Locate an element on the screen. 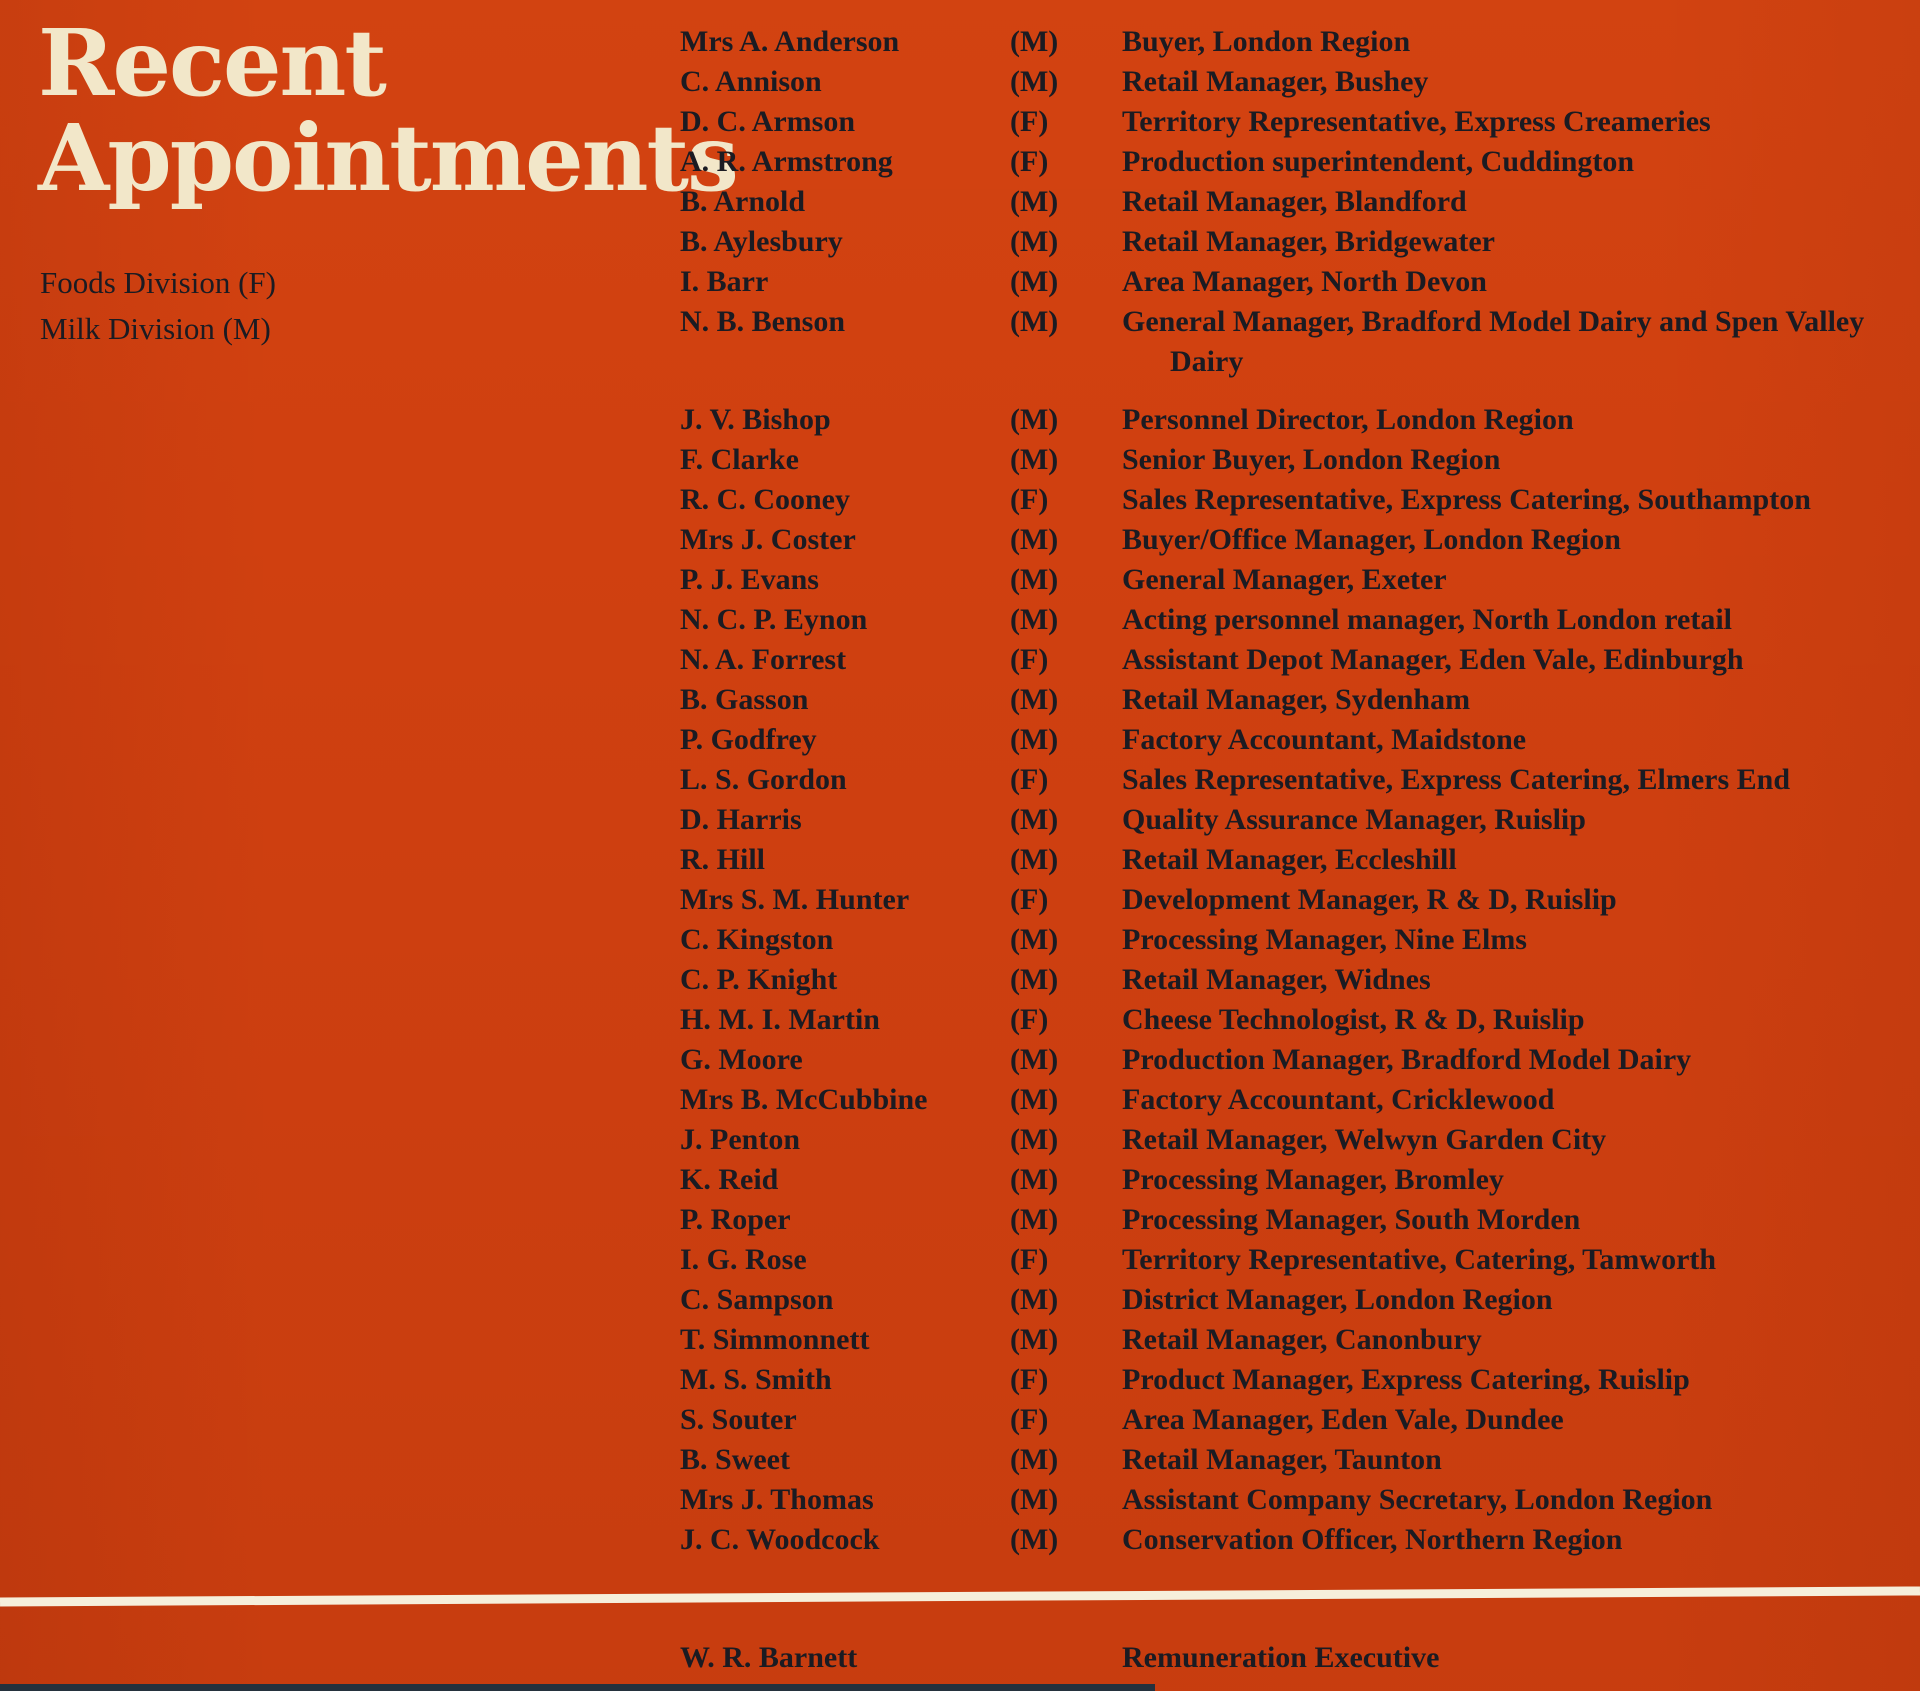 This screenshot has width=1920, height=1691. appointee-name: J. V. Bishop is located at coordinates (755, 419).